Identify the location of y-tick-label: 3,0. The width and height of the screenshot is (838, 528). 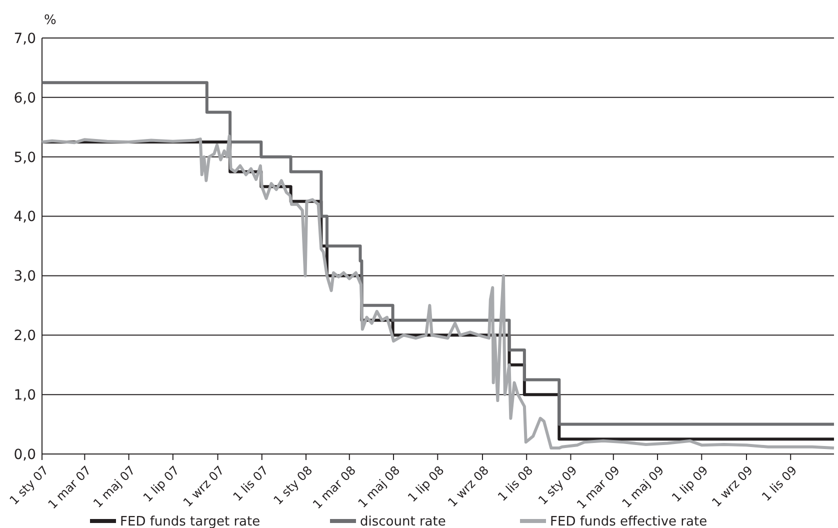
(25, 276).